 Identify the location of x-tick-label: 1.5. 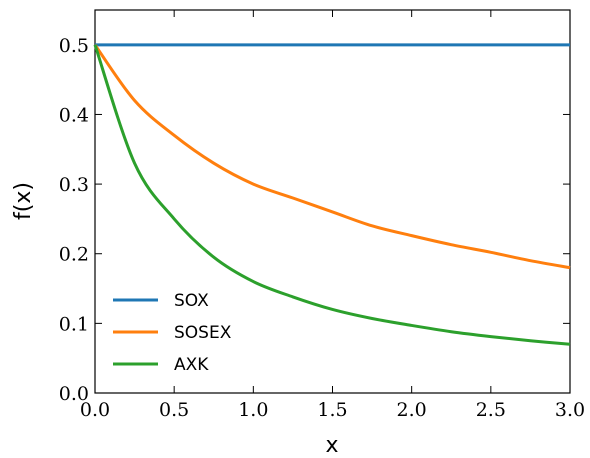
(332, 410).